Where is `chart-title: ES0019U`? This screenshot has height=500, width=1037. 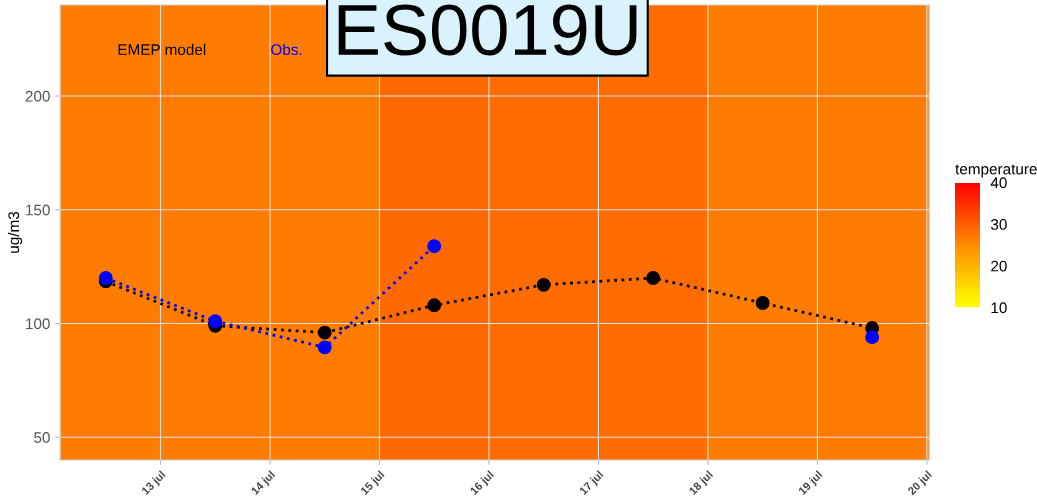 chart-title: ES0019U is located at coordinates (487, 30).